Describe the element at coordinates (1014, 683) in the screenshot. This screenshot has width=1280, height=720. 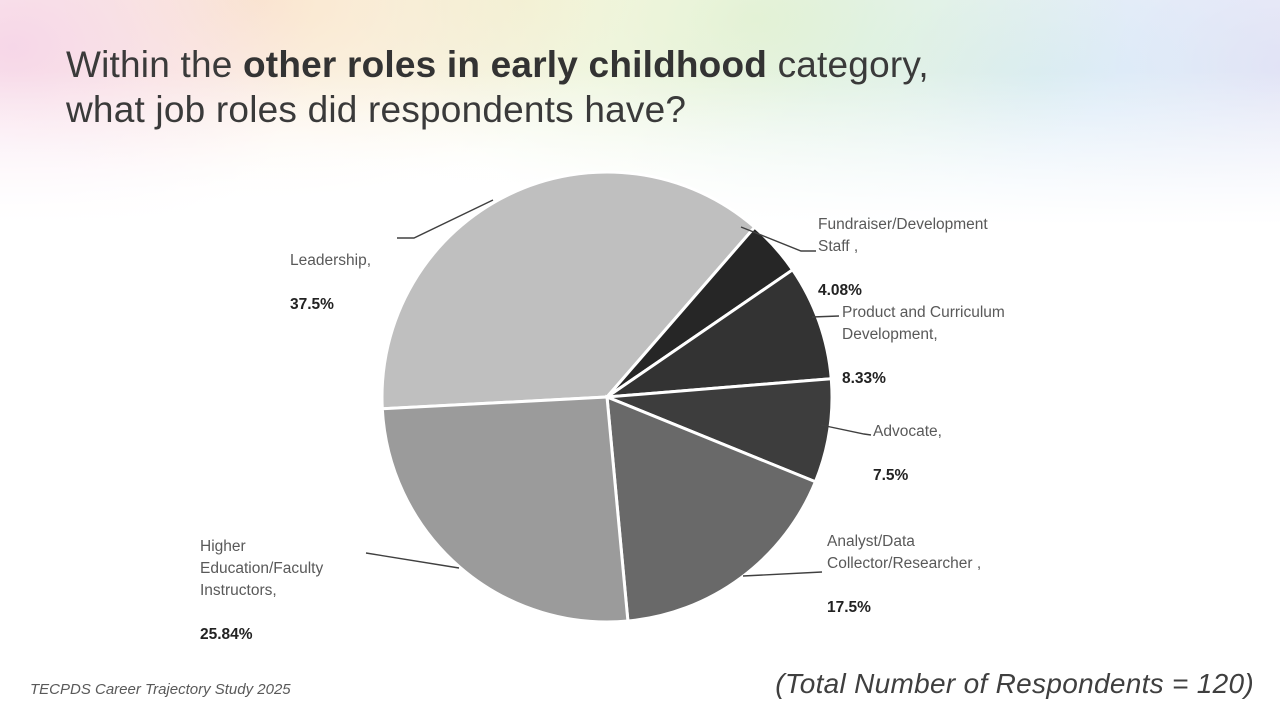
I see `respondents-total: (Total Number of Respondents = 120)` at that location.